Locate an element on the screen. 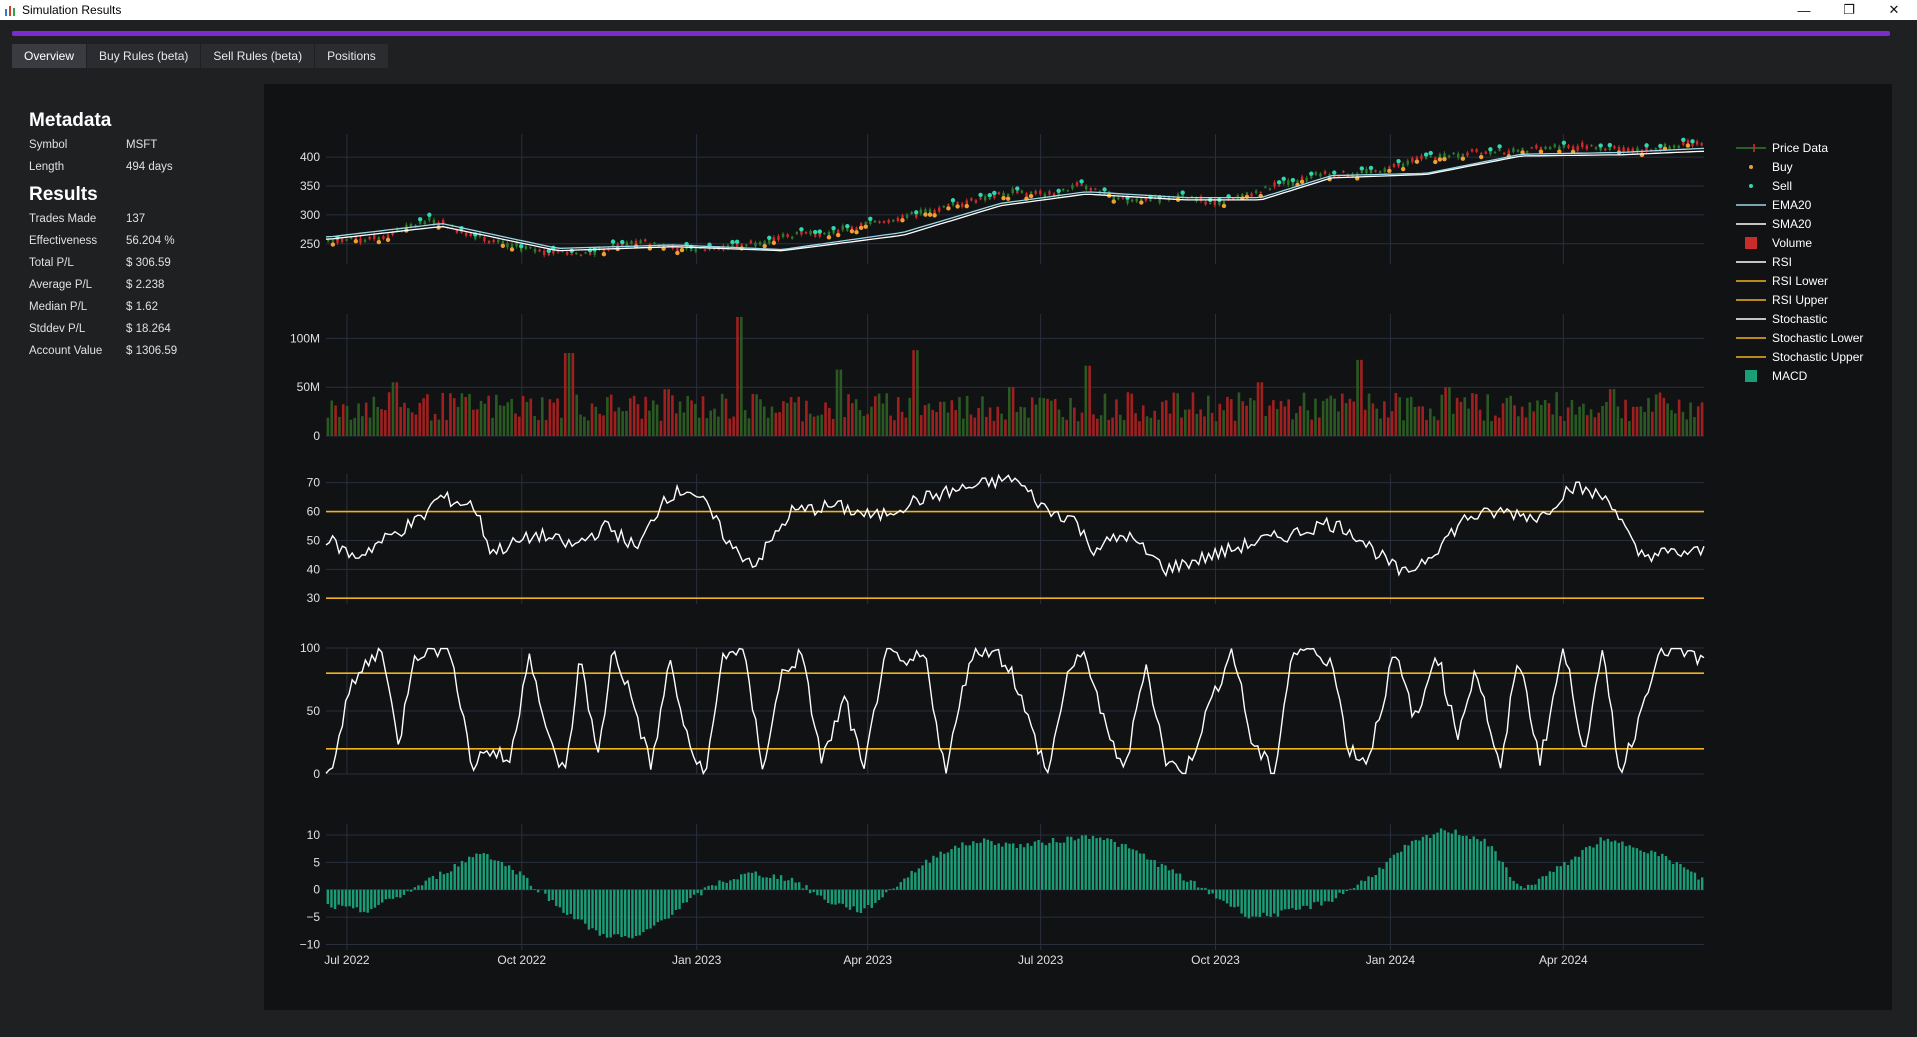  results-row: Stddev P/L $ 18.264 is located at coordinates (139, 329).